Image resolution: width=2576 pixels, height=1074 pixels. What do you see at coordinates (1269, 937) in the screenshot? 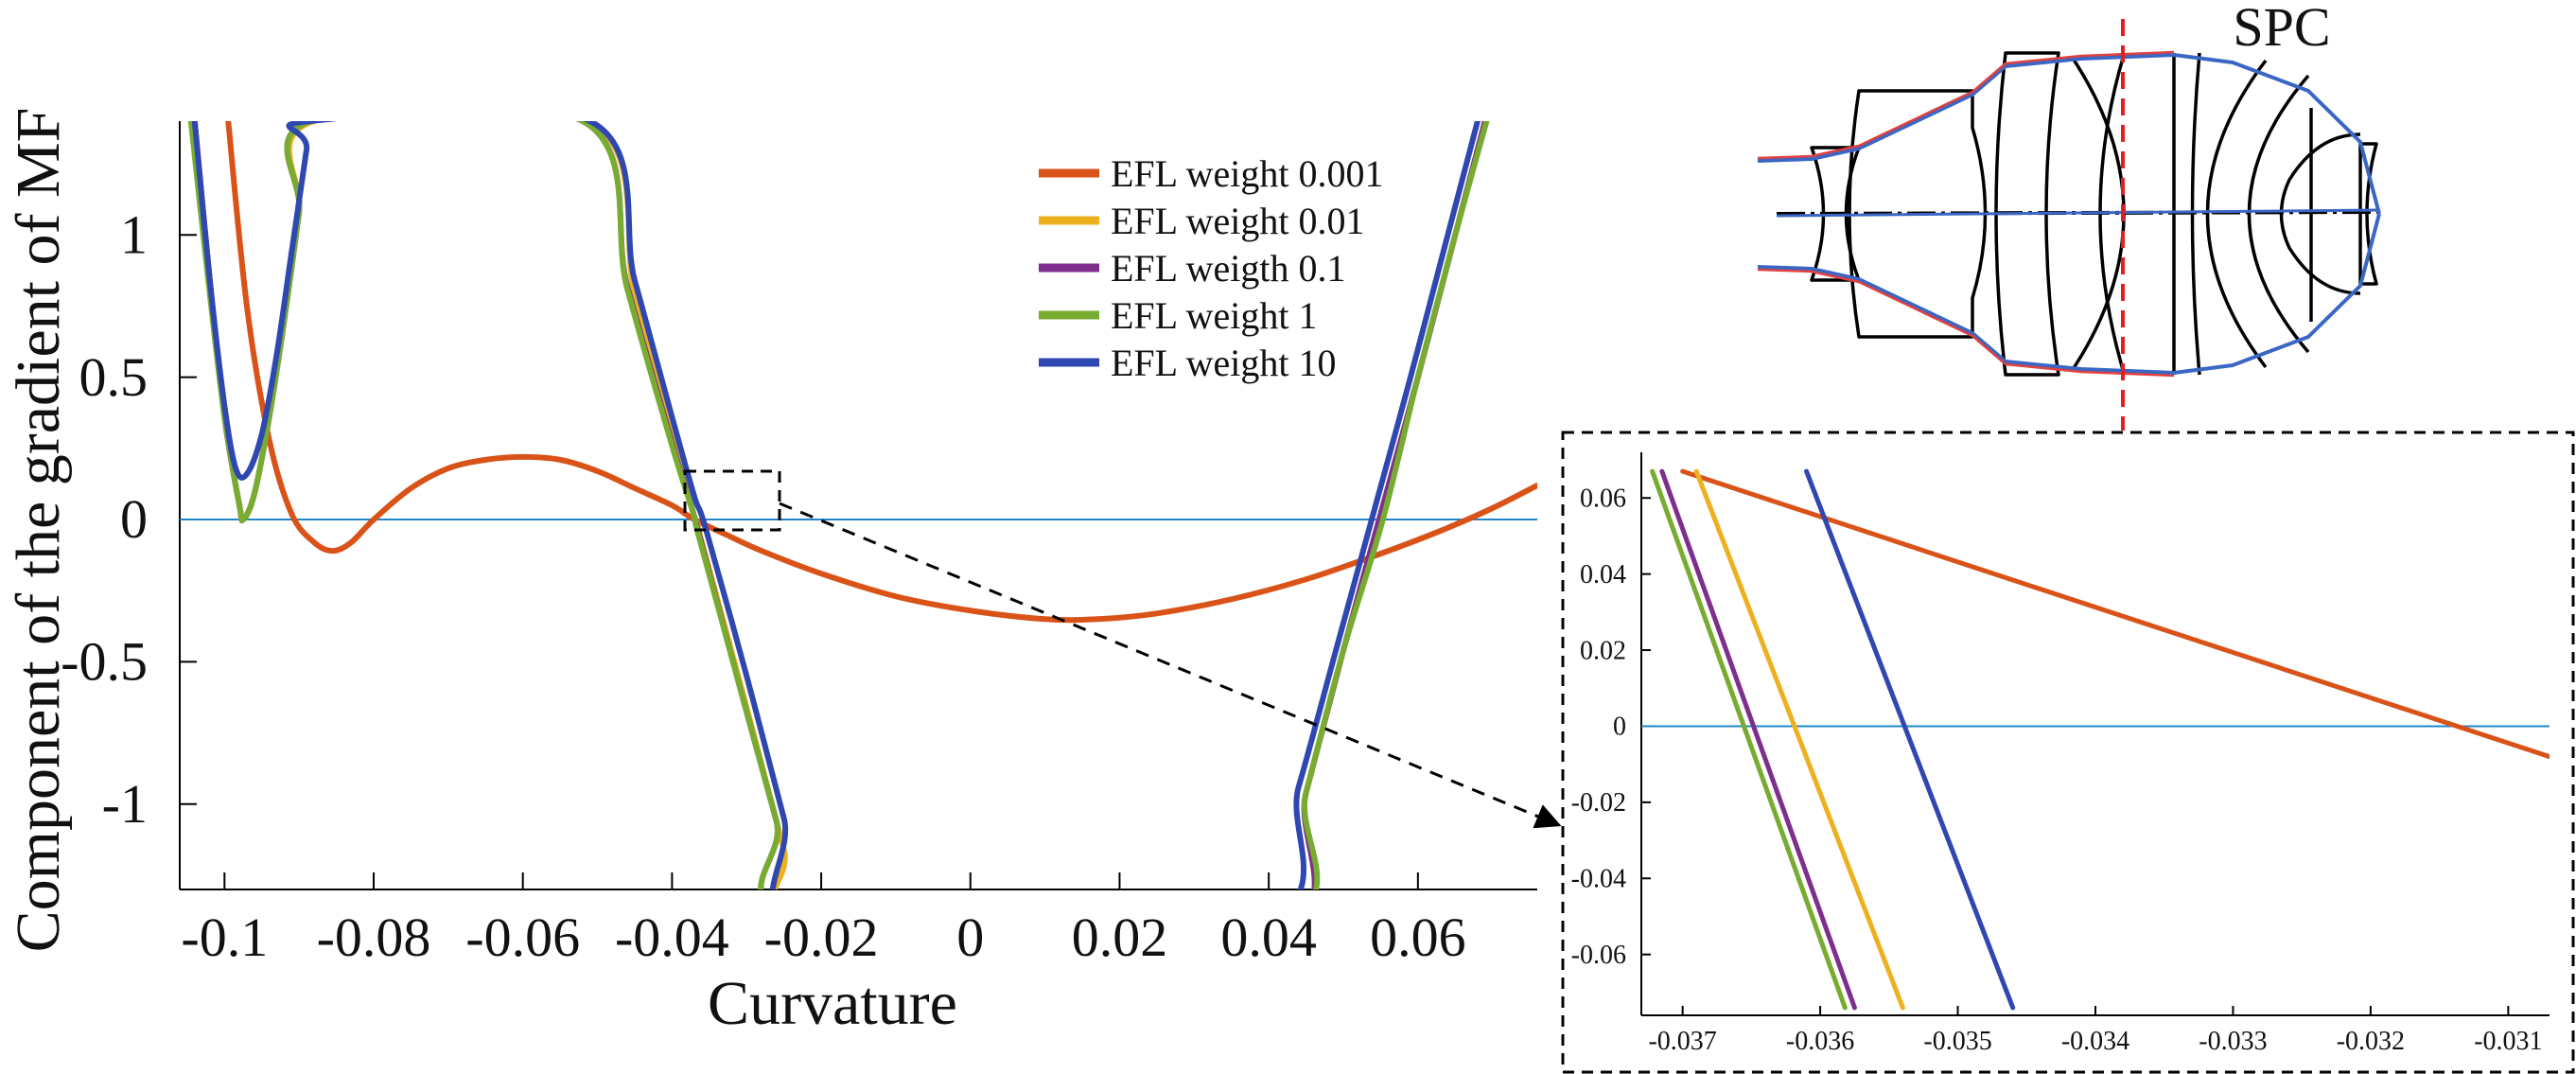
I see `main-x-tick-label: 0.04` at bounding box center [1269, 937].